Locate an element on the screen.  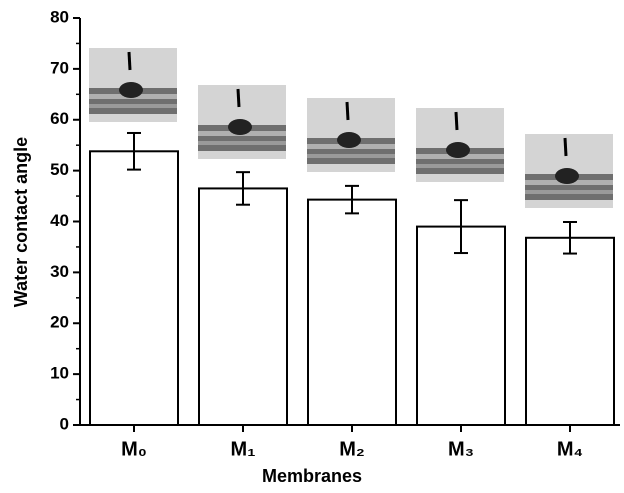
x-axis-label: Membranes is located at coordinates (312, 476).